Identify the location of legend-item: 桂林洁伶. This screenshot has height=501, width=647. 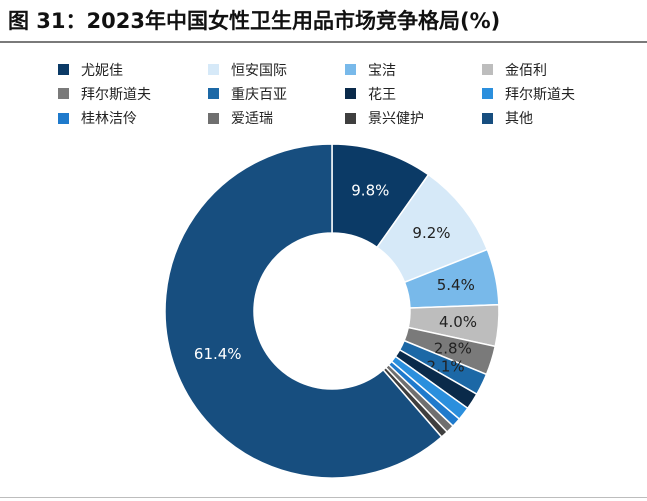
(133, 118).